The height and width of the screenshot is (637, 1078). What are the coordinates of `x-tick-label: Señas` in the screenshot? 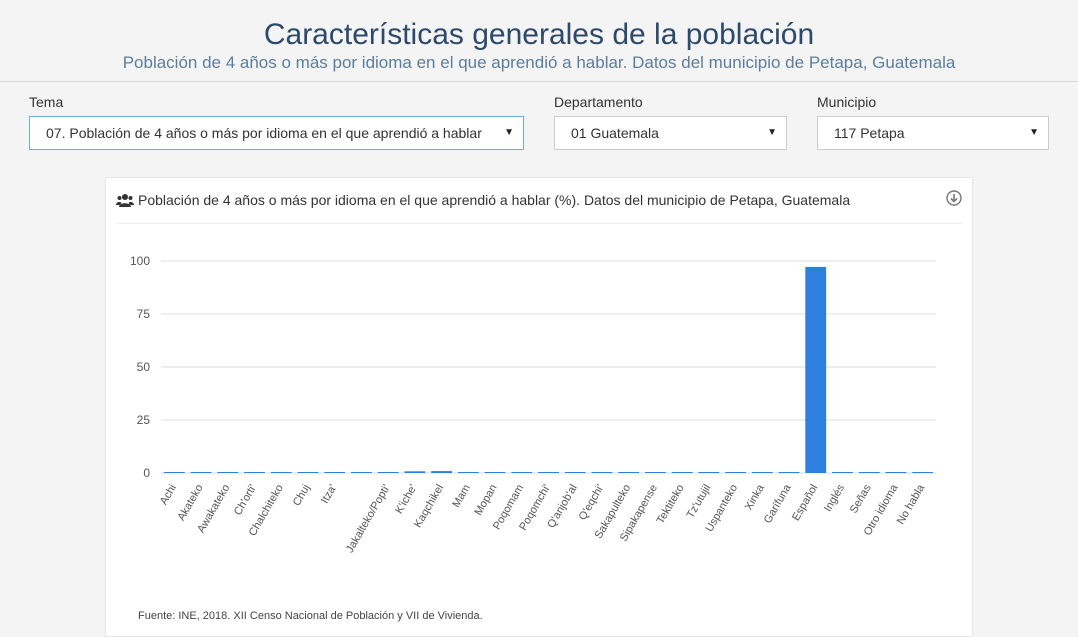 It's located at (861, 498).